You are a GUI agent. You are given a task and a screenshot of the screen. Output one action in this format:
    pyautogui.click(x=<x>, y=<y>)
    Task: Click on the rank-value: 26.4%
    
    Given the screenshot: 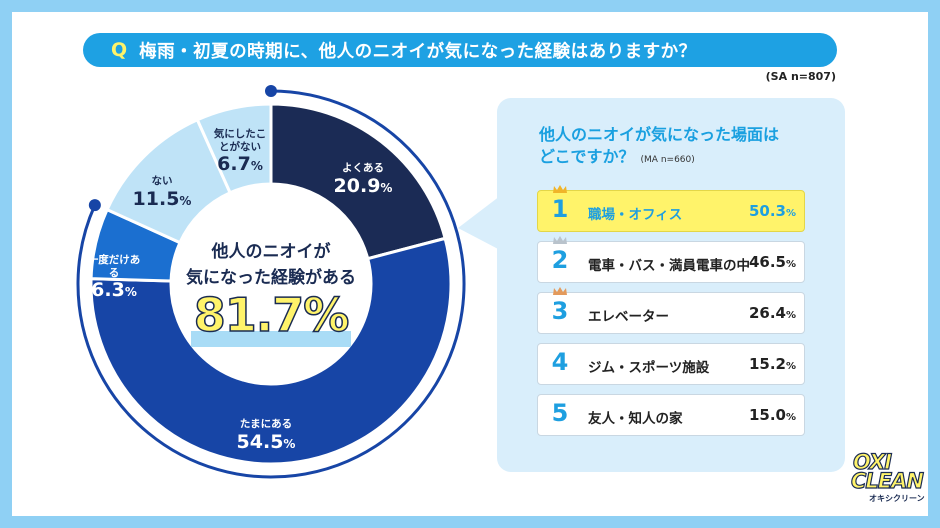 What is the action you would take?
    pyautogui.click(x=772, y=313)
    